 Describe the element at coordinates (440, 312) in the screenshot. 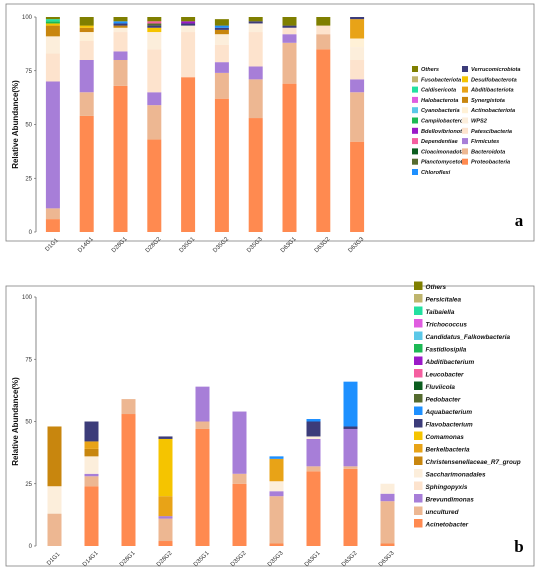

I see `legend-label: Taibaiella` at that location.